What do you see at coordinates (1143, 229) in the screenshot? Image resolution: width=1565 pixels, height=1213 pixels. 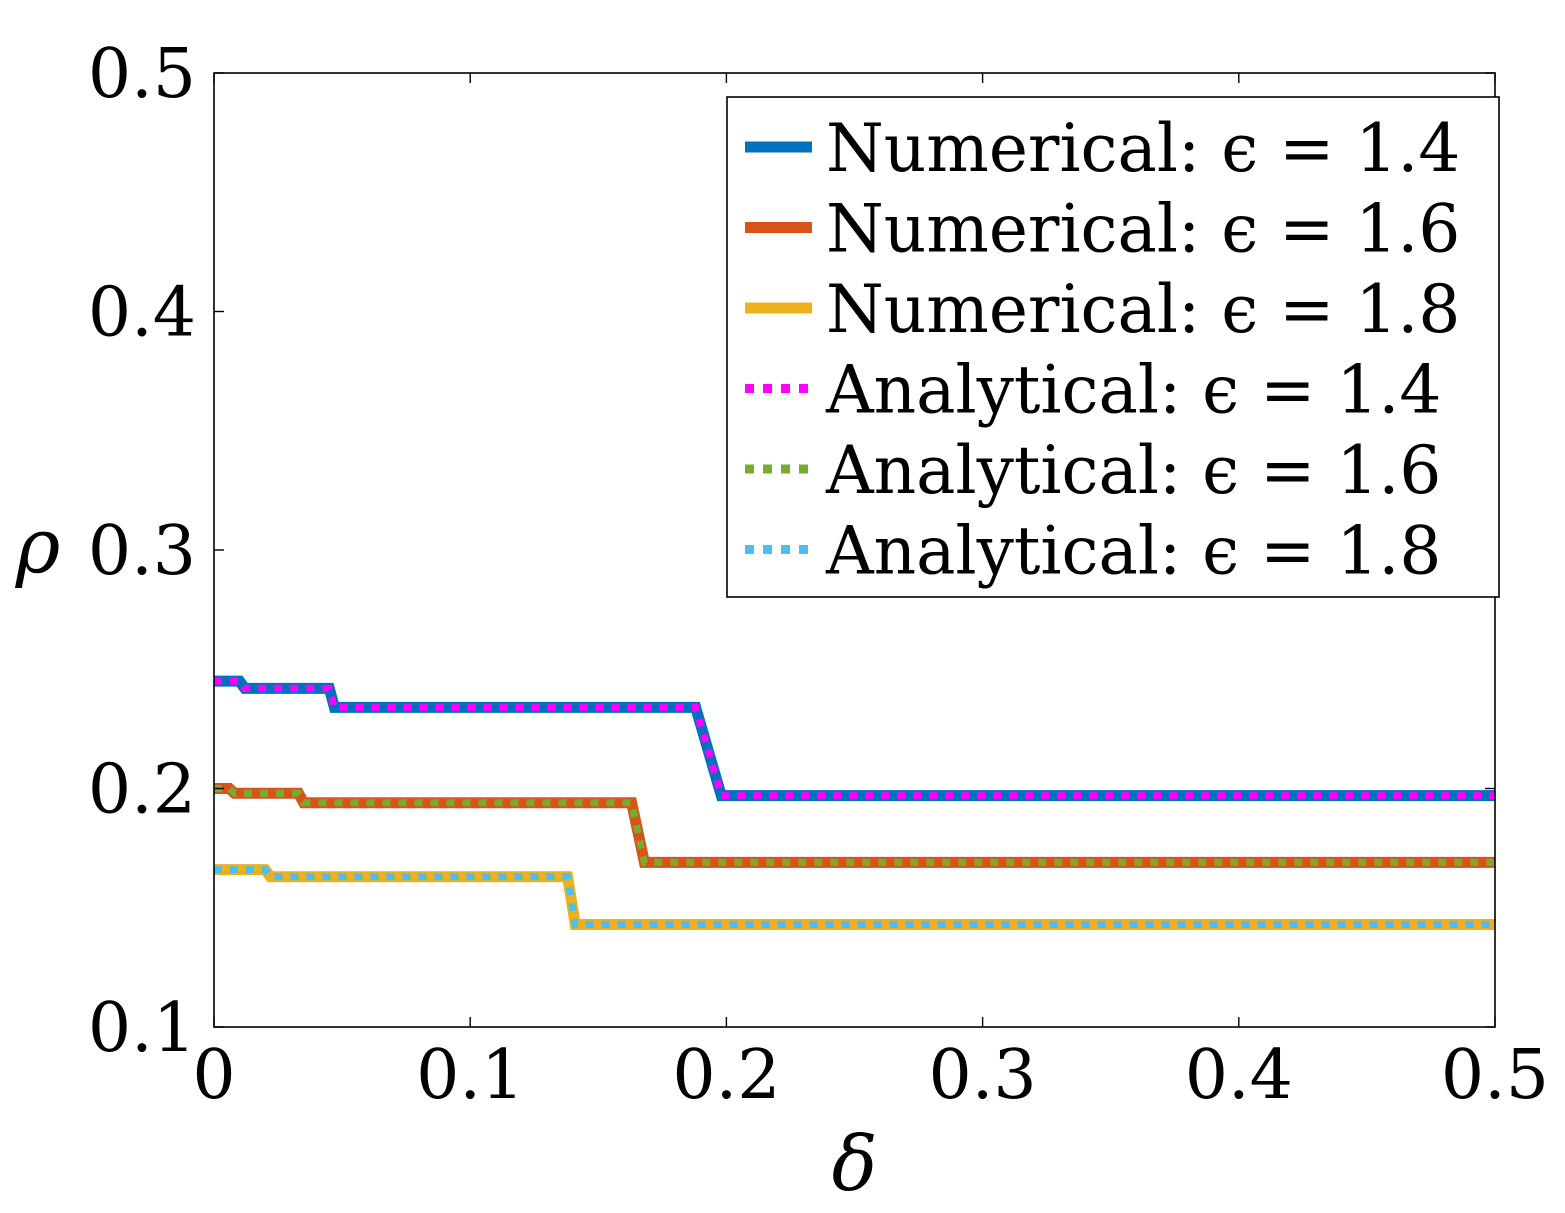 I see `legend-label-2: Numerical: ϵ = 1.6` at bounding box center [1143, 229].